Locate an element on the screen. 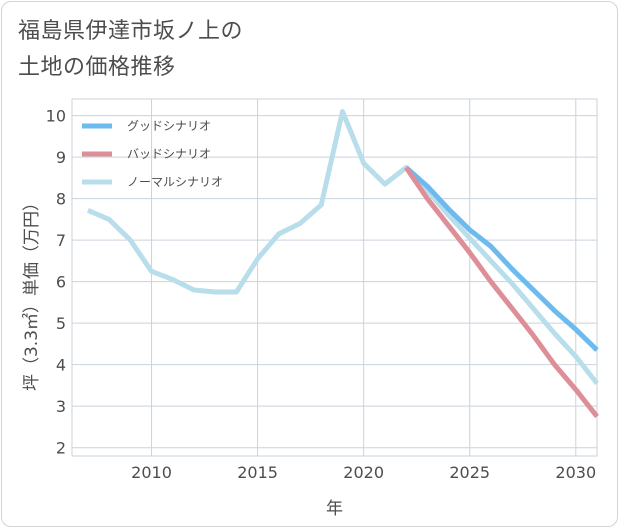 This screenshot has width=621, height=530. legend-label: ノーマルシナリオ is located at coordinates (175, 182).